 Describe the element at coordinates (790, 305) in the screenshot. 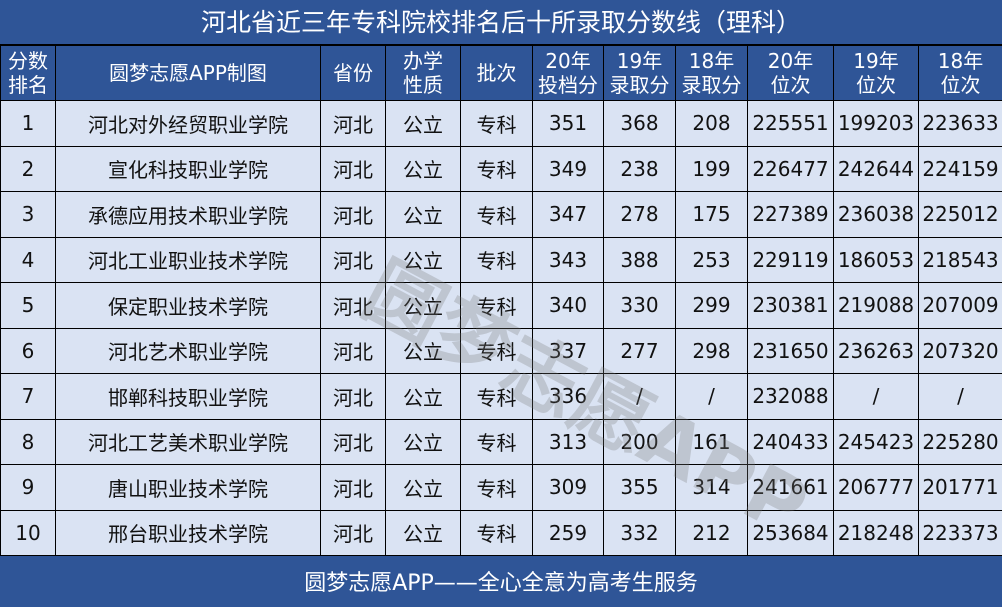

I see `table-cell: 230381` at that location.